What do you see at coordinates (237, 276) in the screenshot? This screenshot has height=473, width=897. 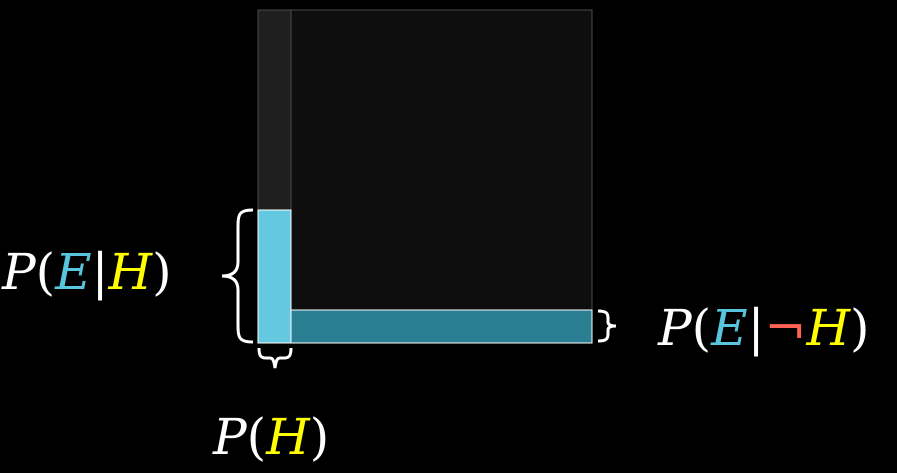 I see `e-given-h-brace` at bounding box center [237, 276].